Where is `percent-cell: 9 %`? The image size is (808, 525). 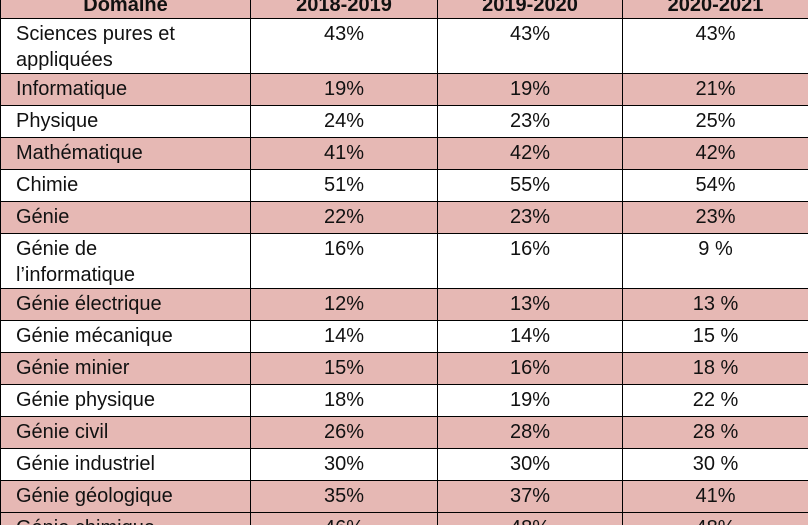
percent-cell: 9 % is located at coordinates (715, 261).